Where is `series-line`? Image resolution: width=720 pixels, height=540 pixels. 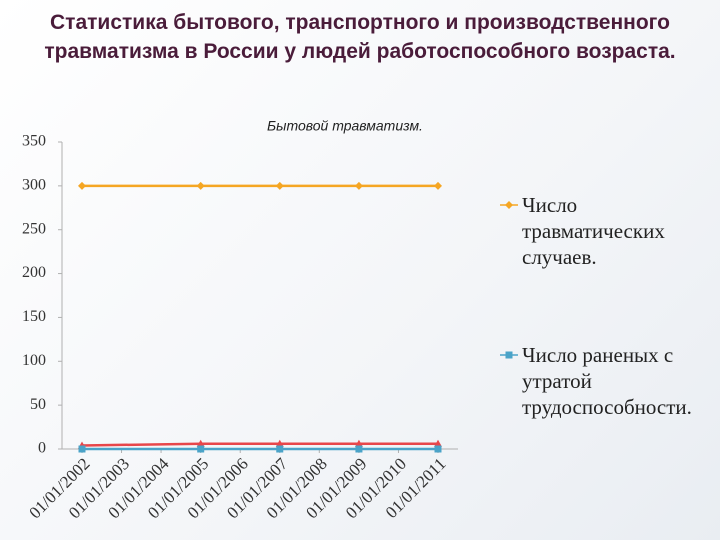
series-line is located at coordinates (259, 444).